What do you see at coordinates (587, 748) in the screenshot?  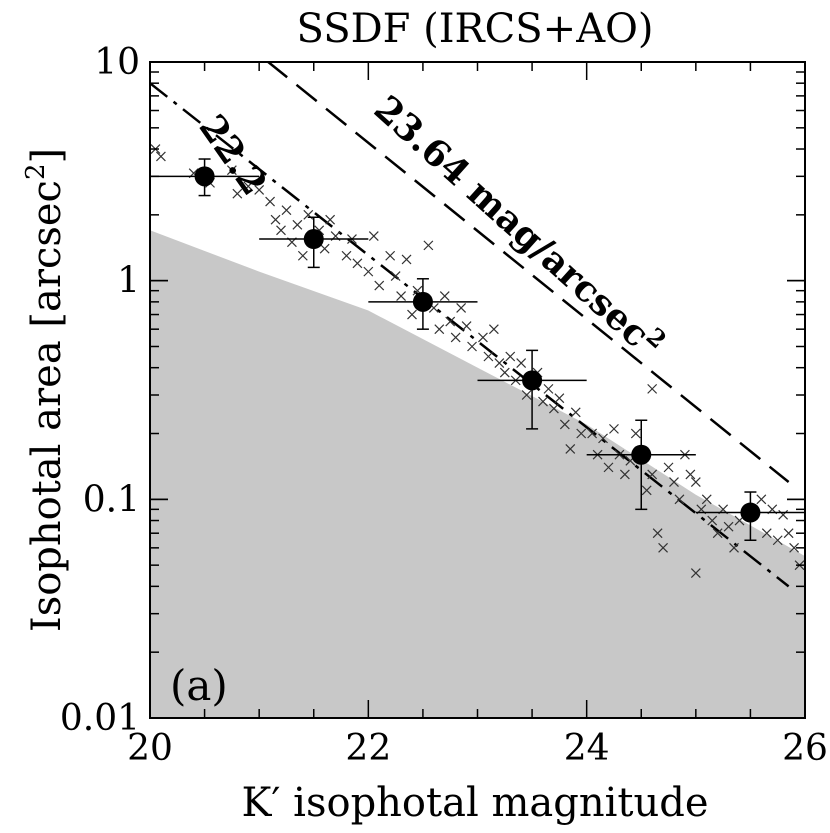 I see `x-tick-label: 24` at bounding box center [587, 748].